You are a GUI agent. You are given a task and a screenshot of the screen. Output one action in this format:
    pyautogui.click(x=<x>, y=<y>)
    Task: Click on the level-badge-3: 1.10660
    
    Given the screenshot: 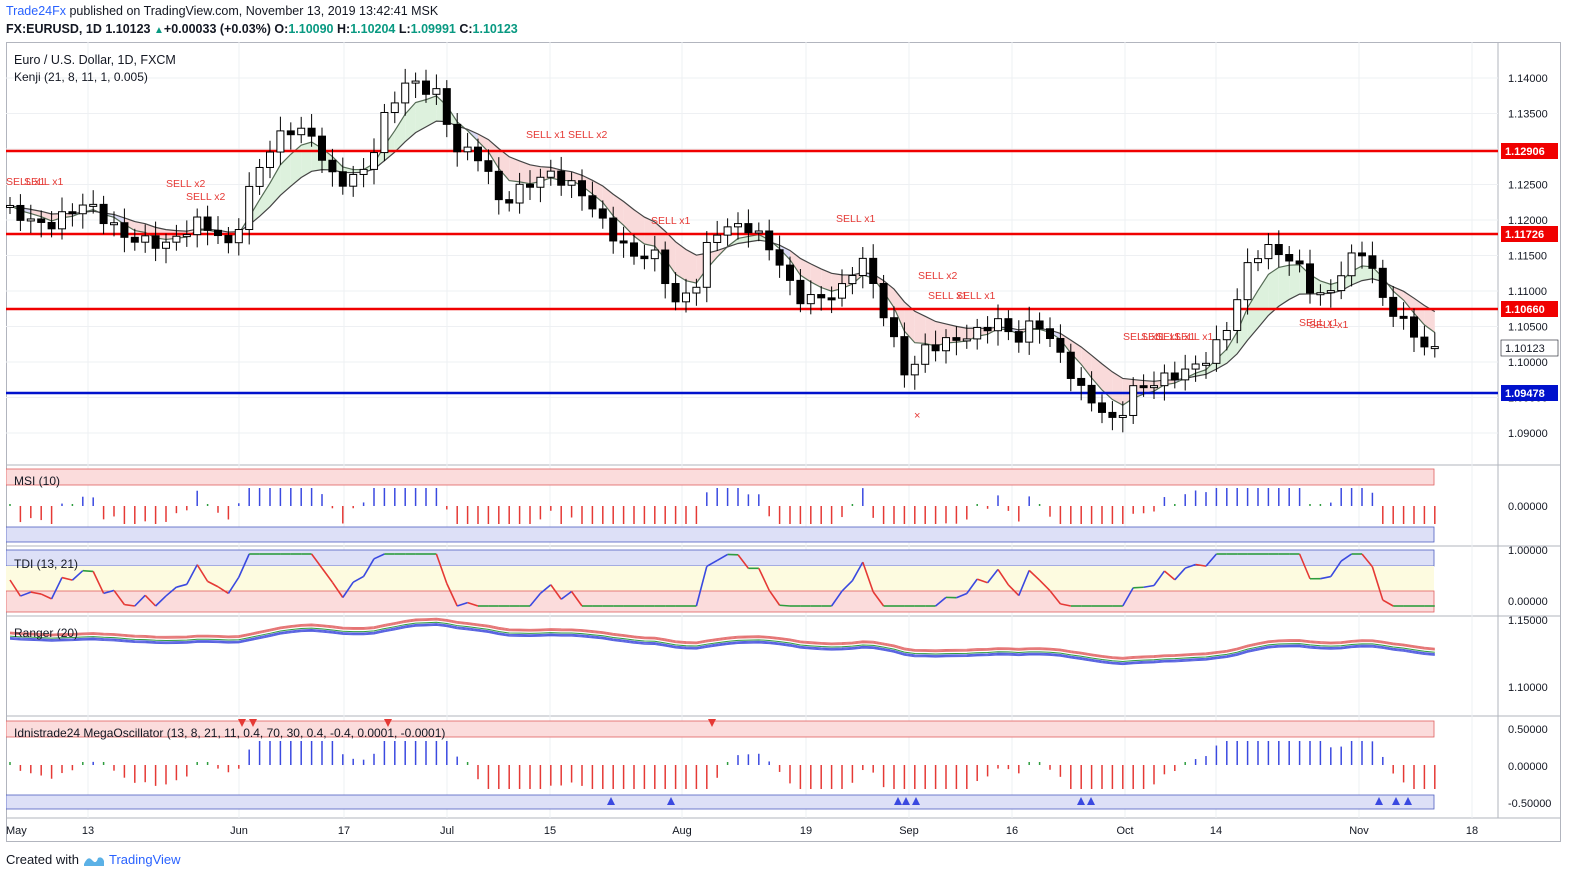 What is the action you would take?
    pyautogui.click(x=1529, y=309)
    